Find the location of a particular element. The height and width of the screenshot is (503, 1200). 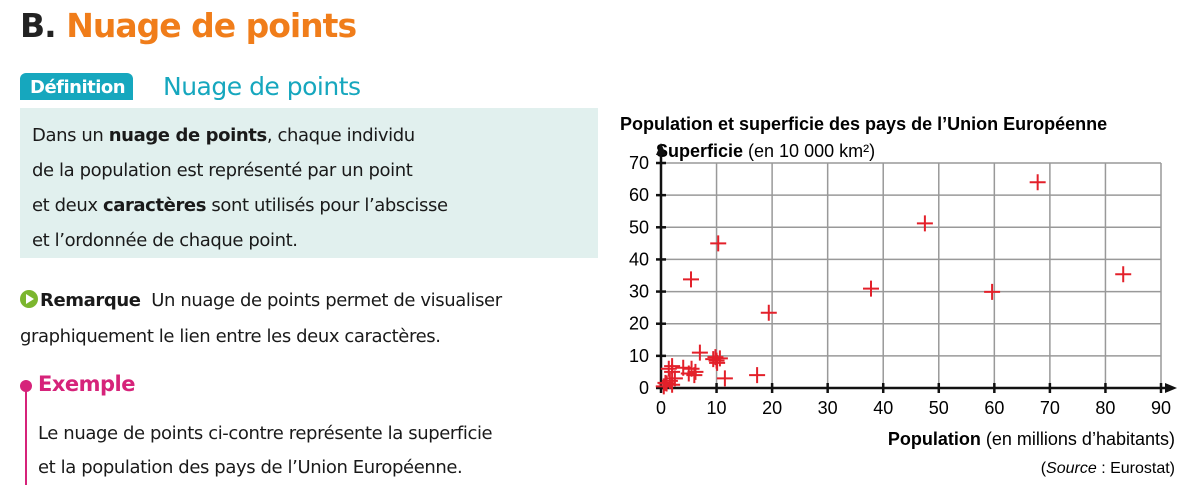

definition-line: et l’ordonnée de chaque point. is located at coordinates (165, 240).